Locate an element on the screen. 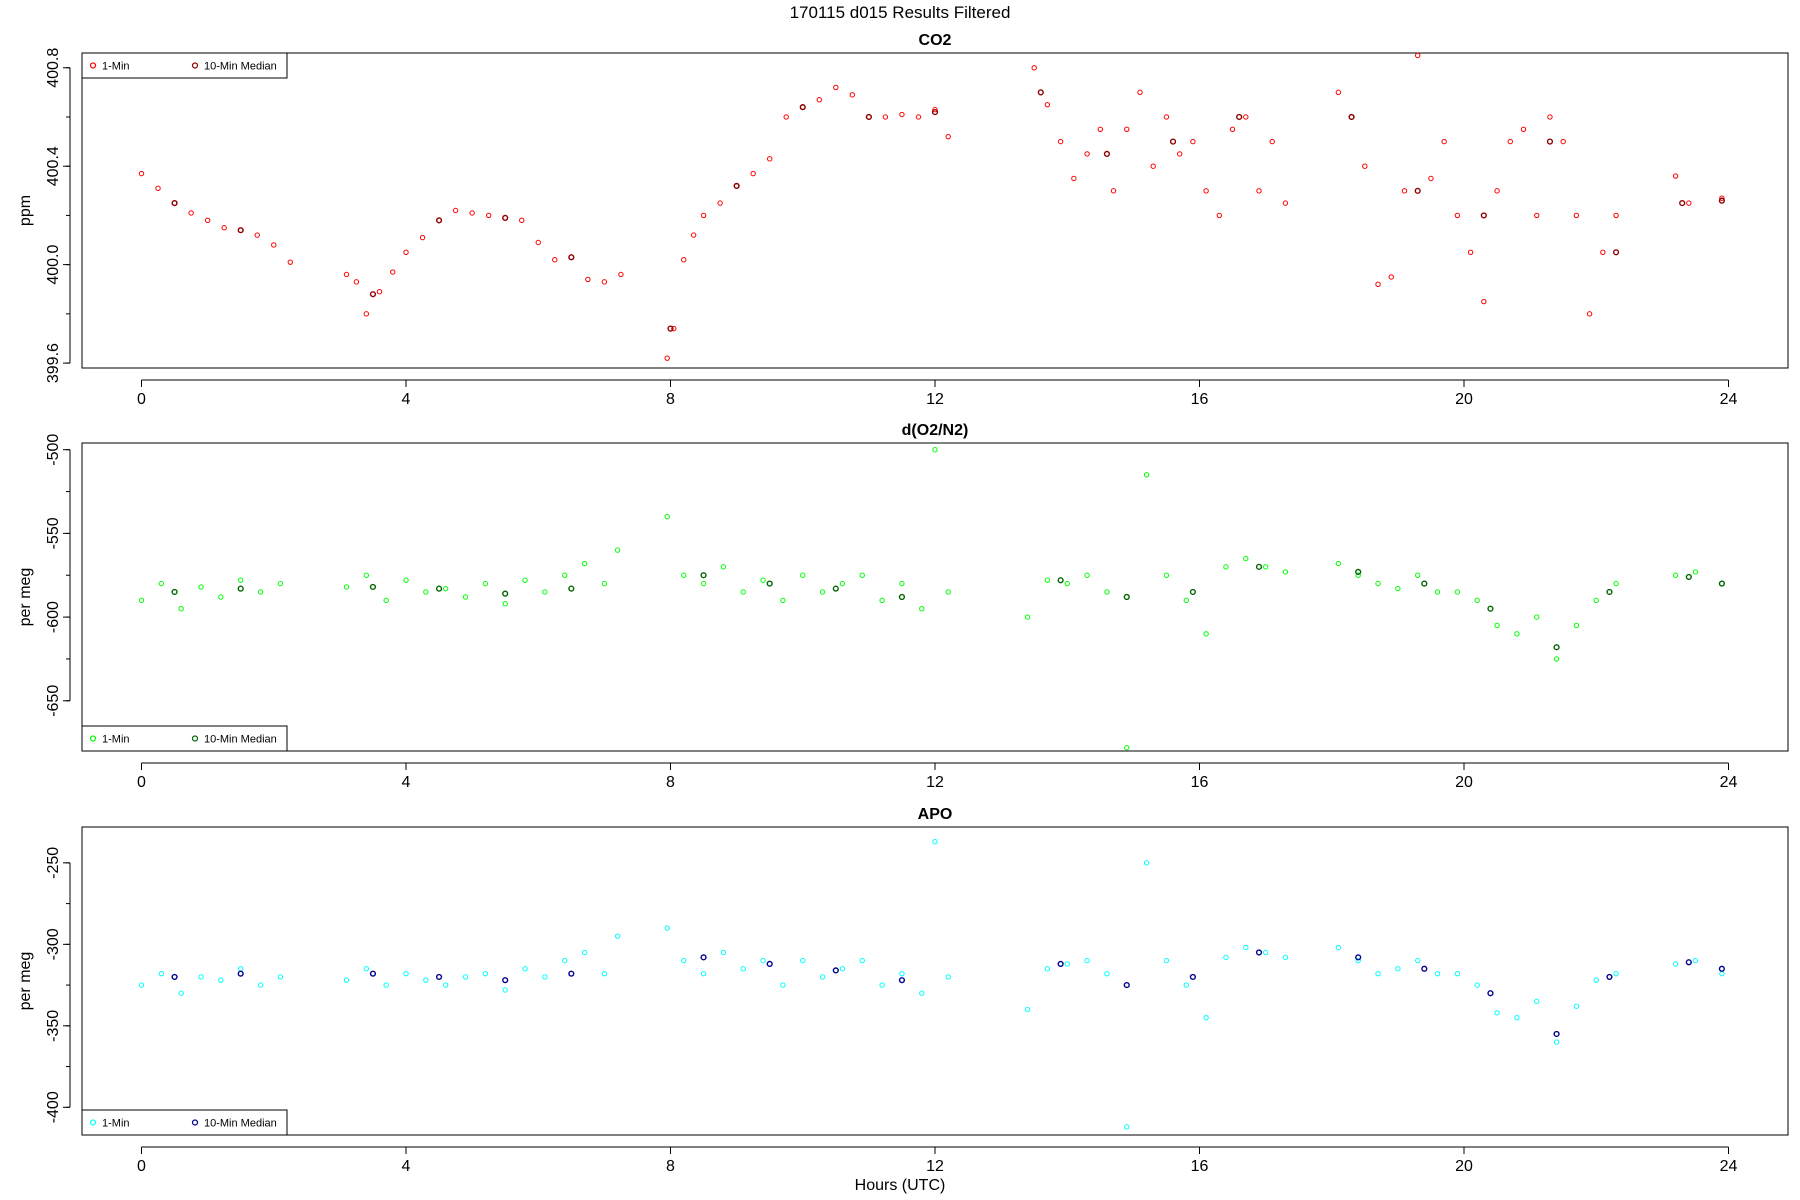 Image resolution: width=1800 pixels, height=1200 pixels. x-tick-label: 24 is located at coordinates (1729, 782).